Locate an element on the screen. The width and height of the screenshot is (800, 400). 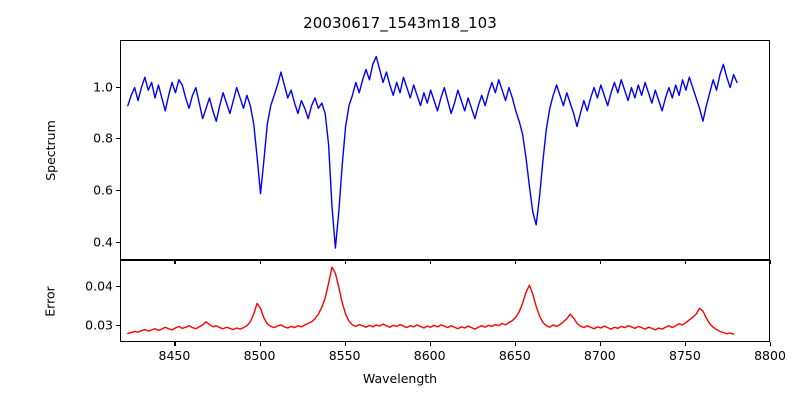
spectrum-y-tick-label: 0.6 is located at coordinates (103, 190).